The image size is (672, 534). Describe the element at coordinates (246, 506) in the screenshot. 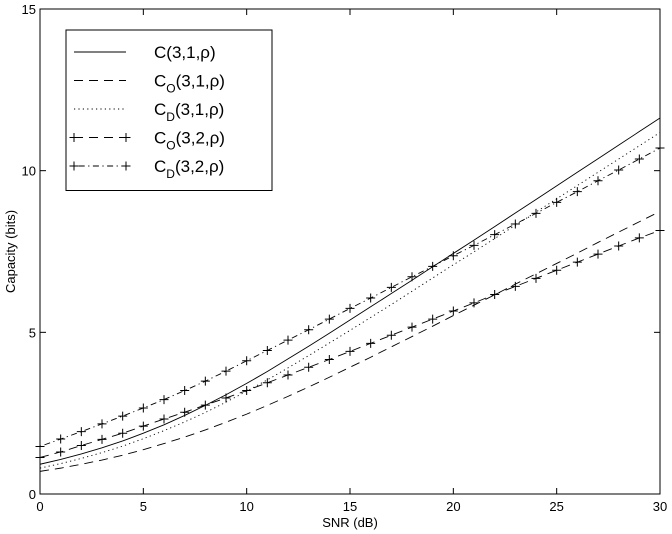

I see `x-tick-label: 10` at that location.